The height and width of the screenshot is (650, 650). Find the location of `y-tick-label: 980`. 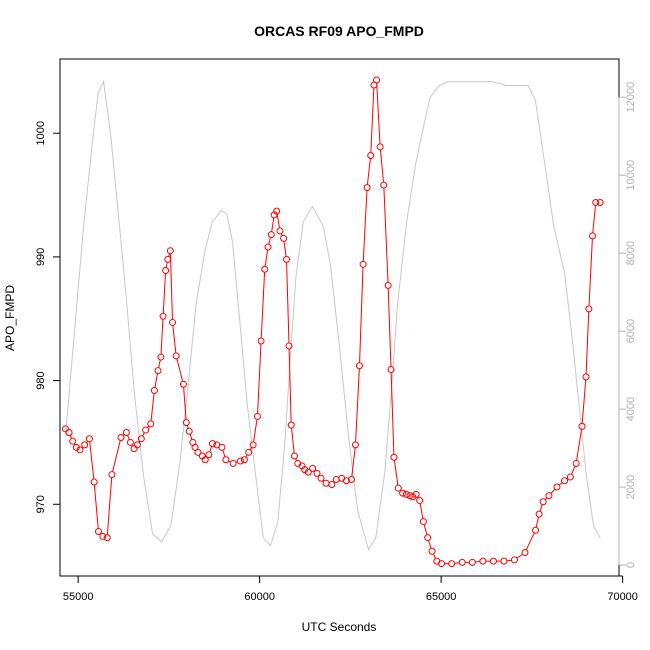

y-tick-label: 980 is located at coordinates (41, 380).